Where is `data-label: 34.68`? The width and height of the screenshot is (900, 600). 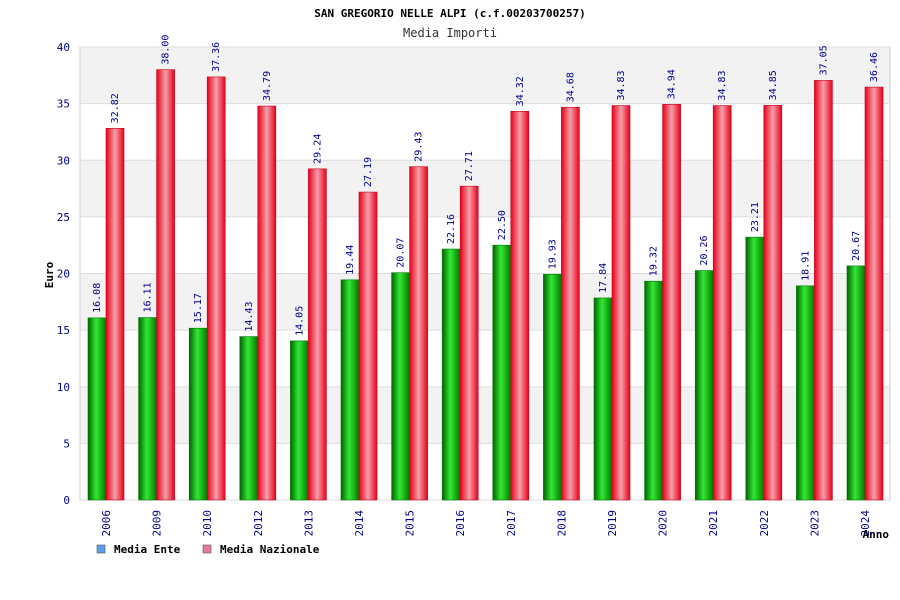
data-label: 34.68 is located at coordinates (570, 87).